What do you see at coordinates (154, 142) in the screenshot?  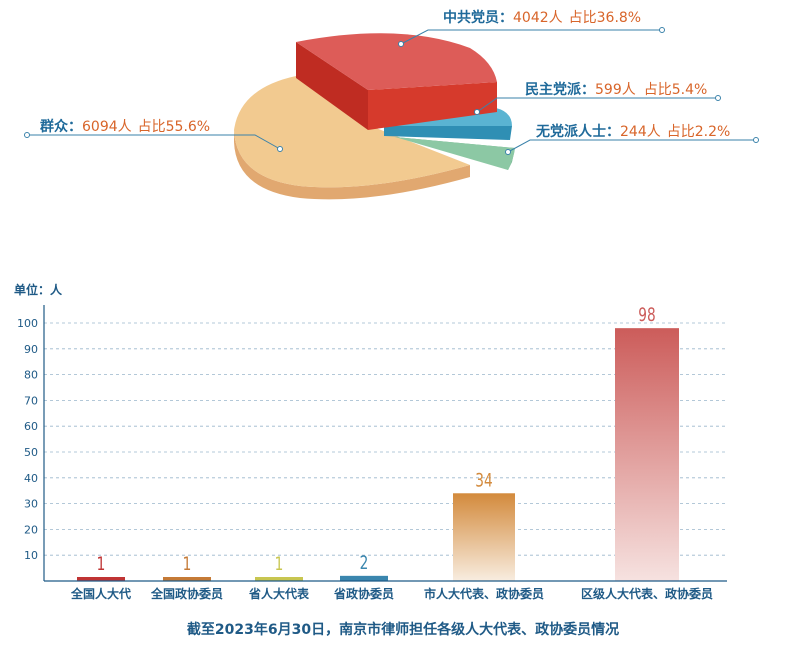 I see `leader-line-masses` at bounding box center [154, 142].